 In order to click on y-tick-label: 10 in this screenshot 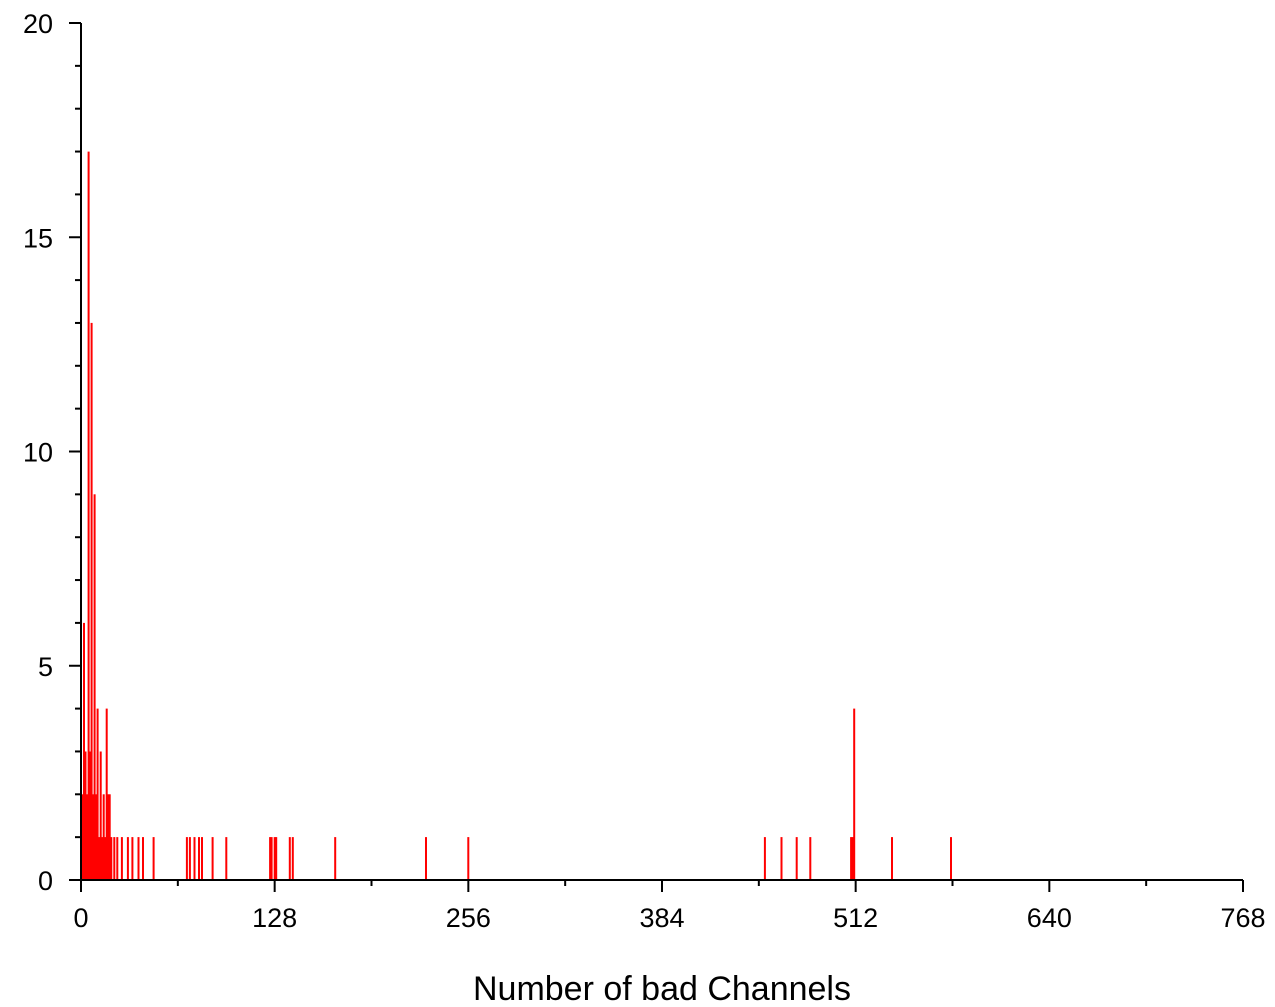, I will do `click(38, 453)`.